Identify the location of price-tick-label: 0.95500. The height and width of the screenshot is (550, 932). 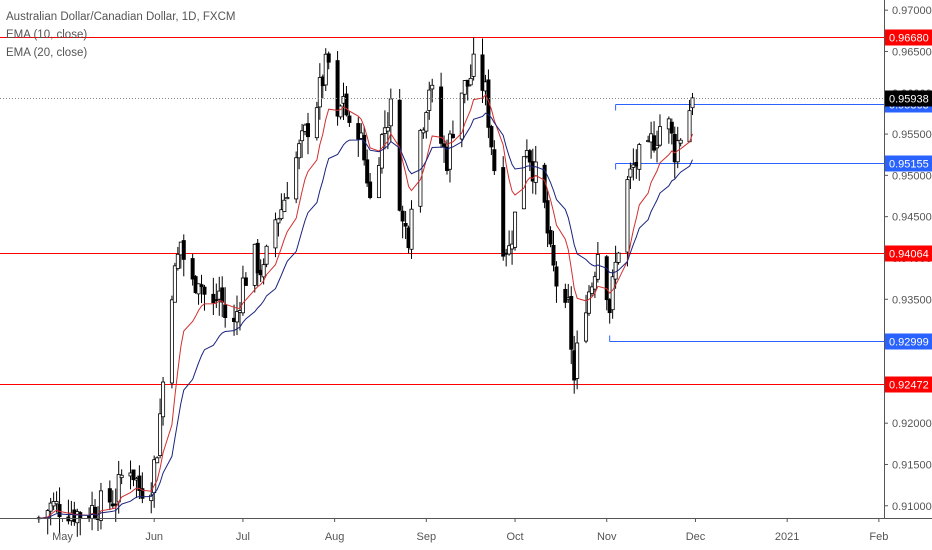
(912, 135).